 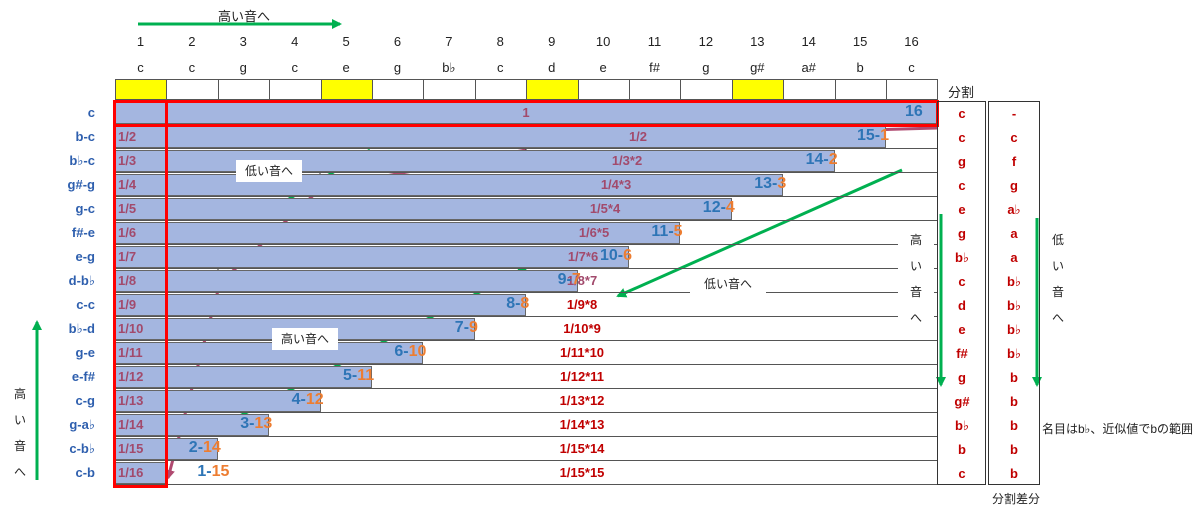 What do you see at coordinates (83, 376) in the screenshot?
I see `row-label: e-f#` at bounding box center [83, 376].